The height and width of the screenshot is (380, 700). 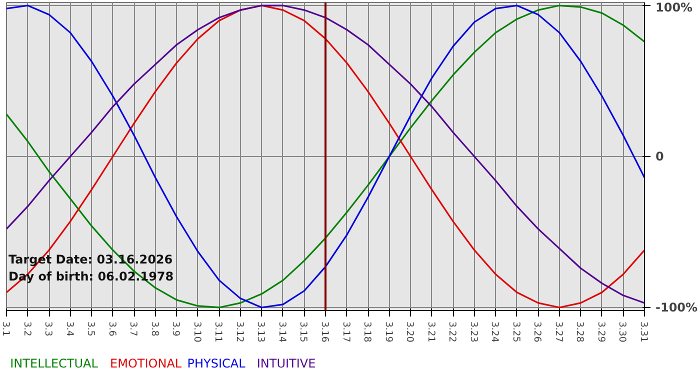 I want to click on x-tick-label: 3.1, so click(x=5, y=329).